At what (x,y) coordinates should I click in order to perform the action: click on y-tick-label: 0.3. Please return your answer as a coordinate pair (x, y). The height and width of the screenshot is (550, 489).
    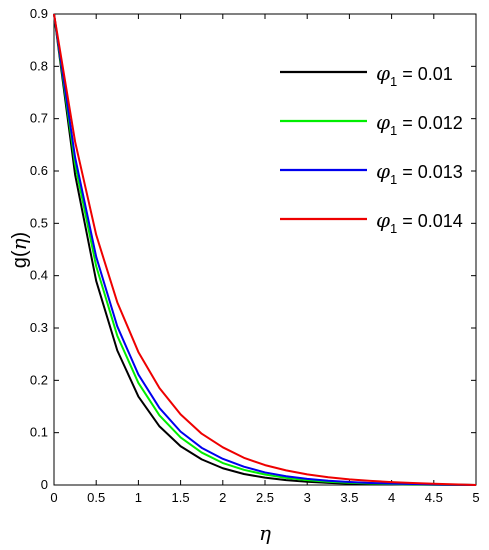
    Looking at the image, I should click on (39, 327).